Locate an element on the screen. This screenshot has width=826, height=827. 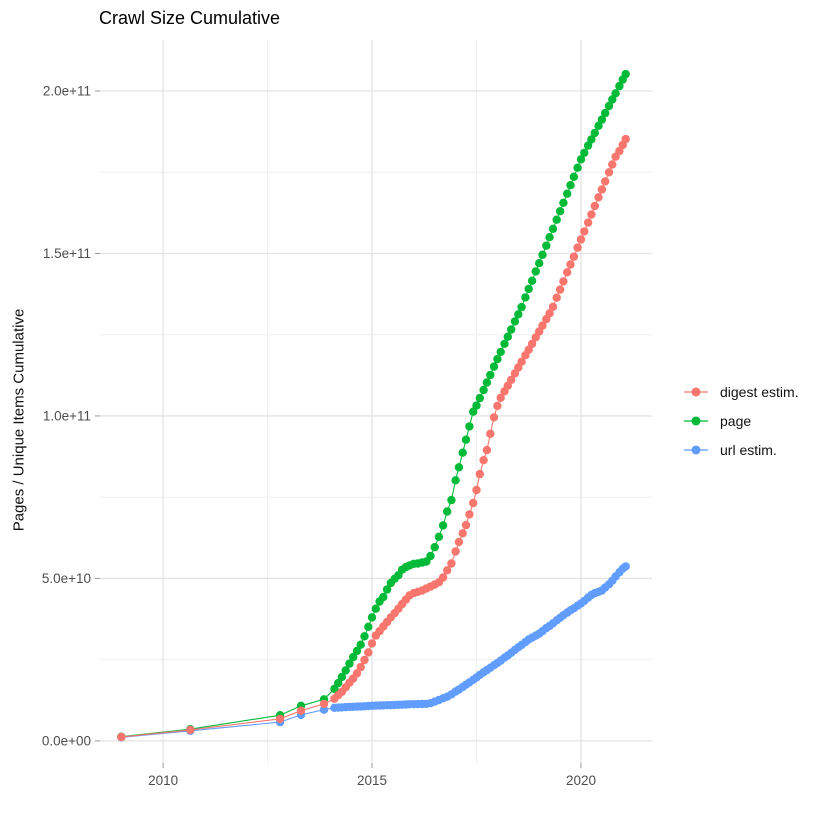
plot-title: Crawl Size Cumulative is located at coordinates (190, 18).